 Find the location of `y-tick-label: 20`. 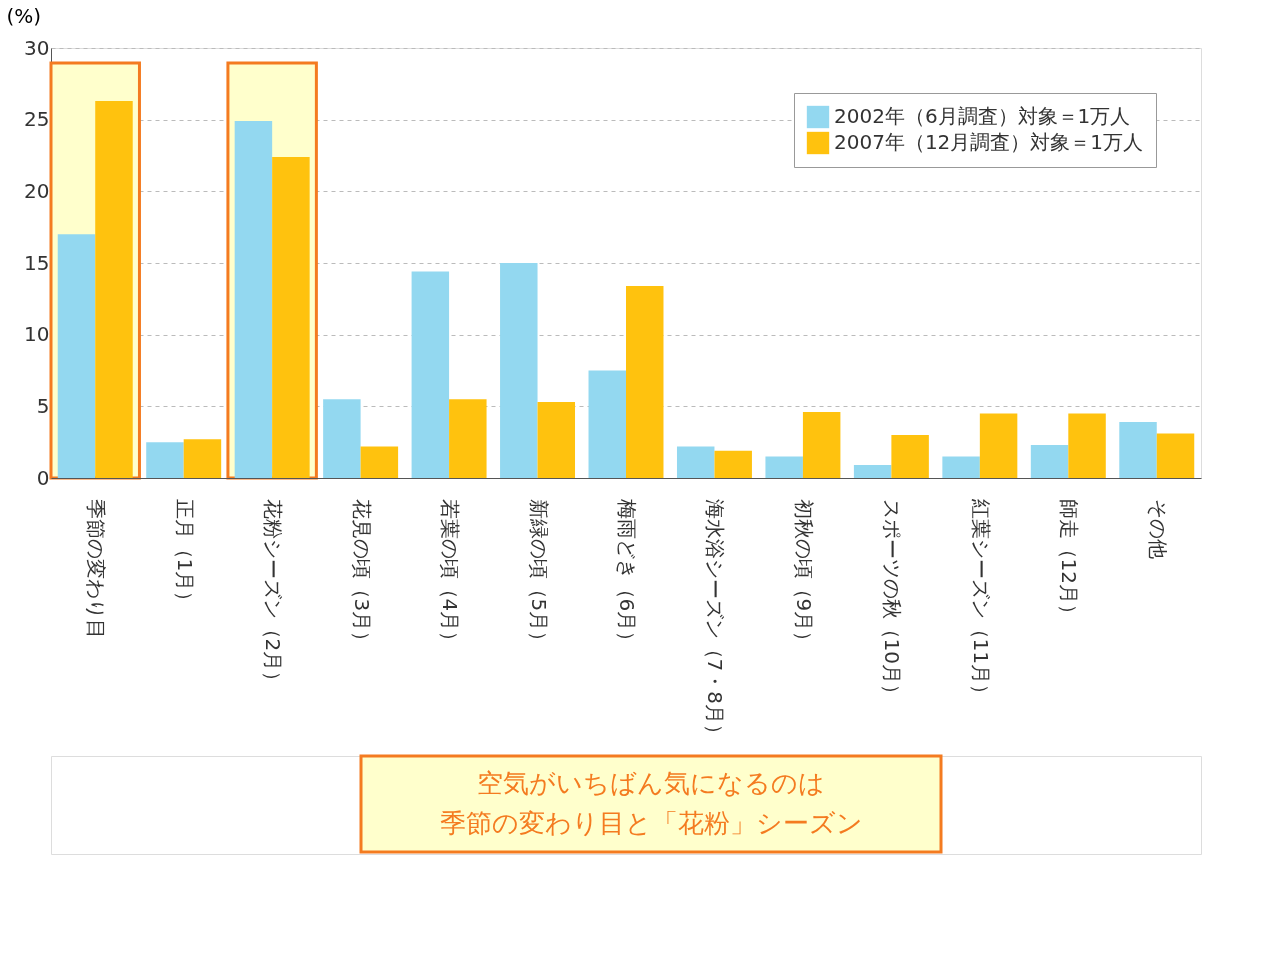

y-tick-label: 20 is located at coordinates (37, 190).